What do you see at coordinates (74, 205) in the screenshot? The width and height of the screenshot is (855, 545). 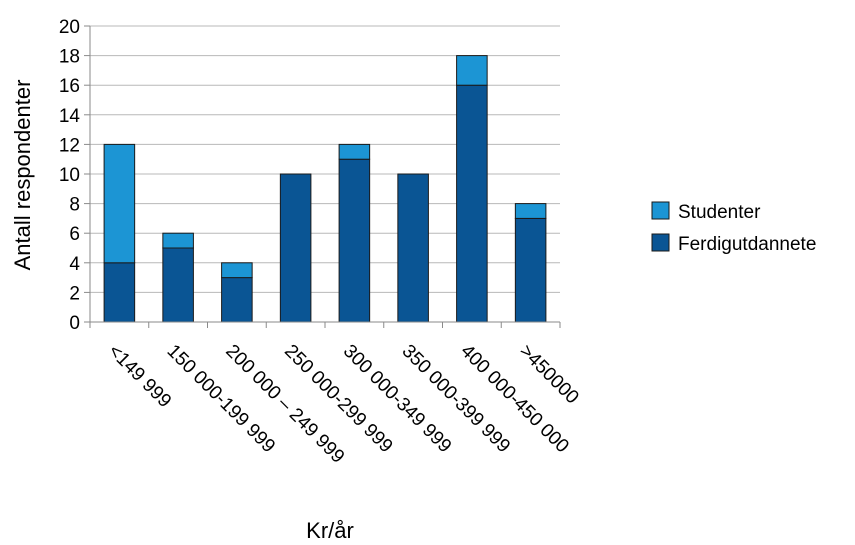 I see `y-tick-label: 8` at bounding box center [74, 205].